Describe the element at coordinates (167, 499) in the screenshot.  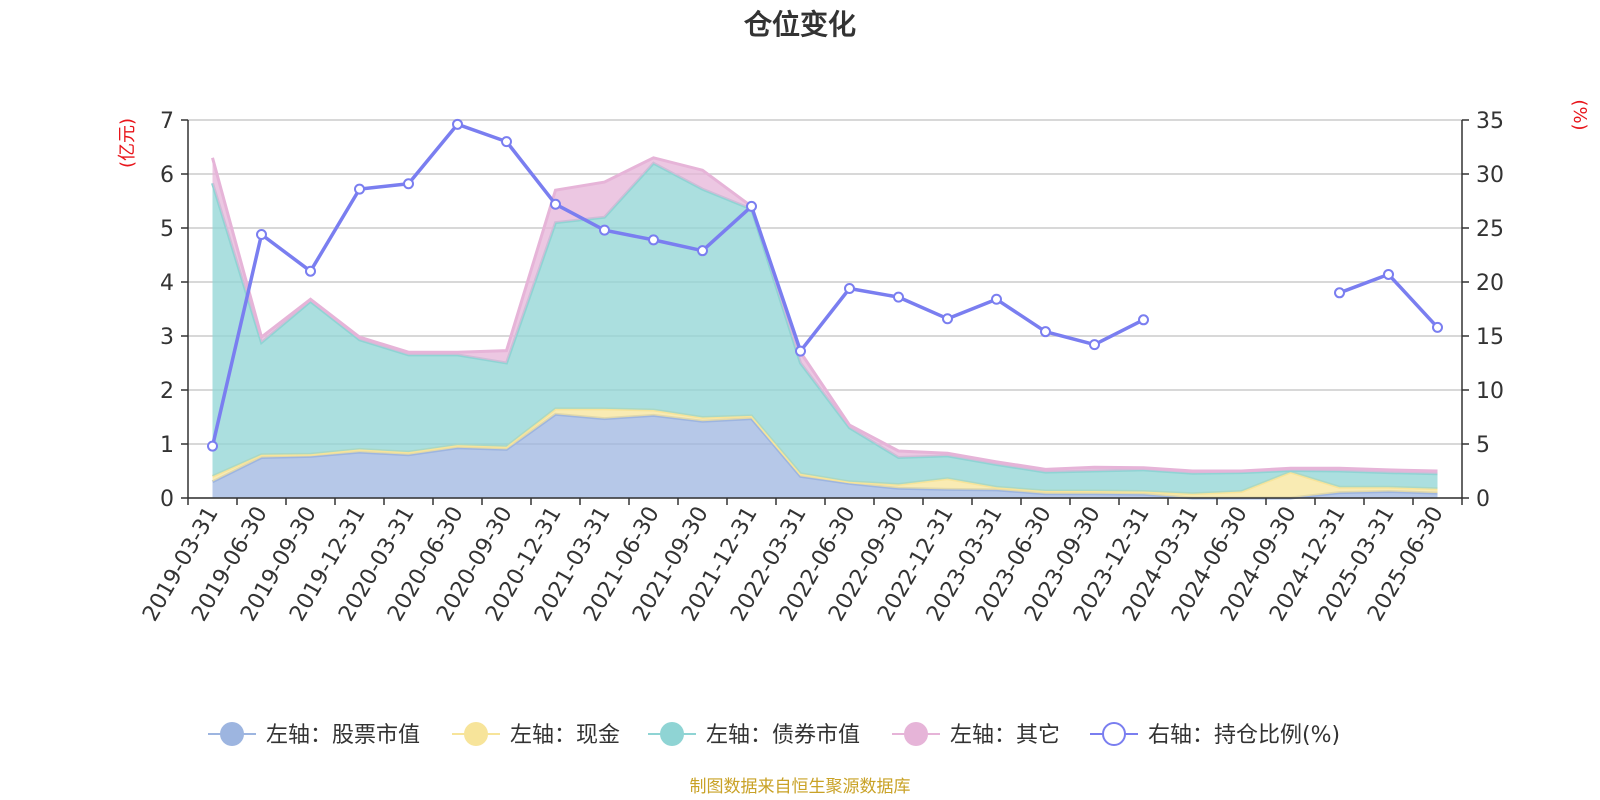
I see `left-tick-label: 0` at that location.